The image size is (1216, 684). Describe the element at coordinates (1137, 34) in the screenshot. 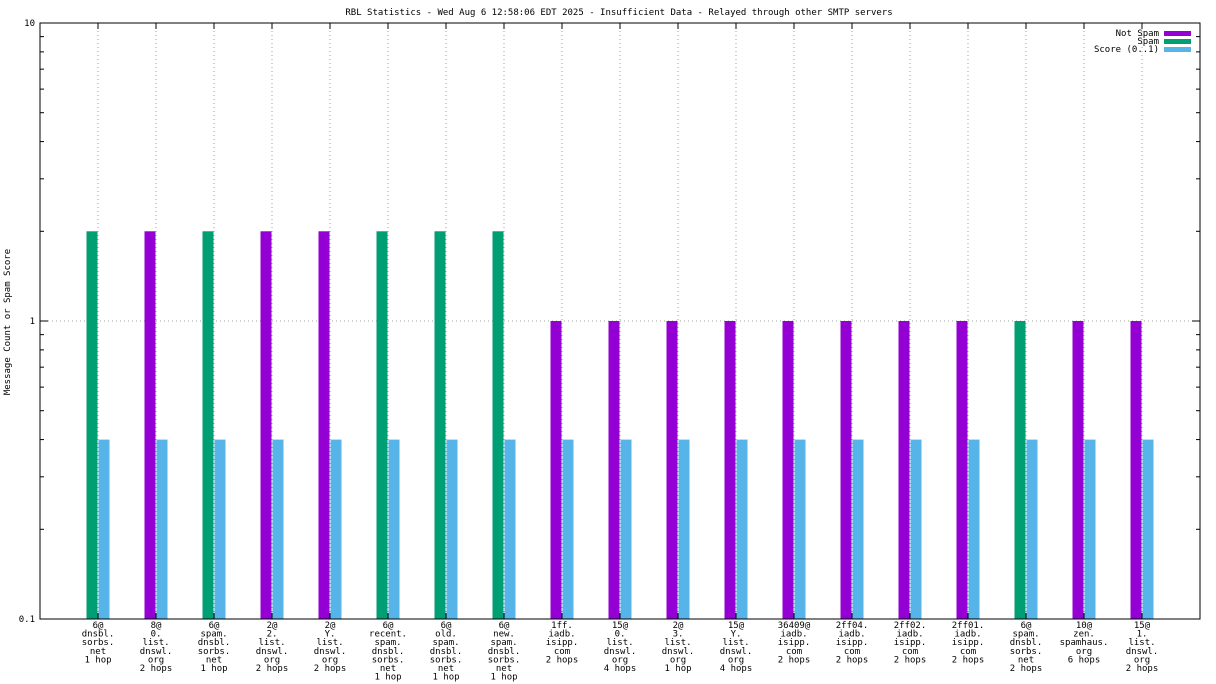

I see `legend-label: Not Spam` at that location.